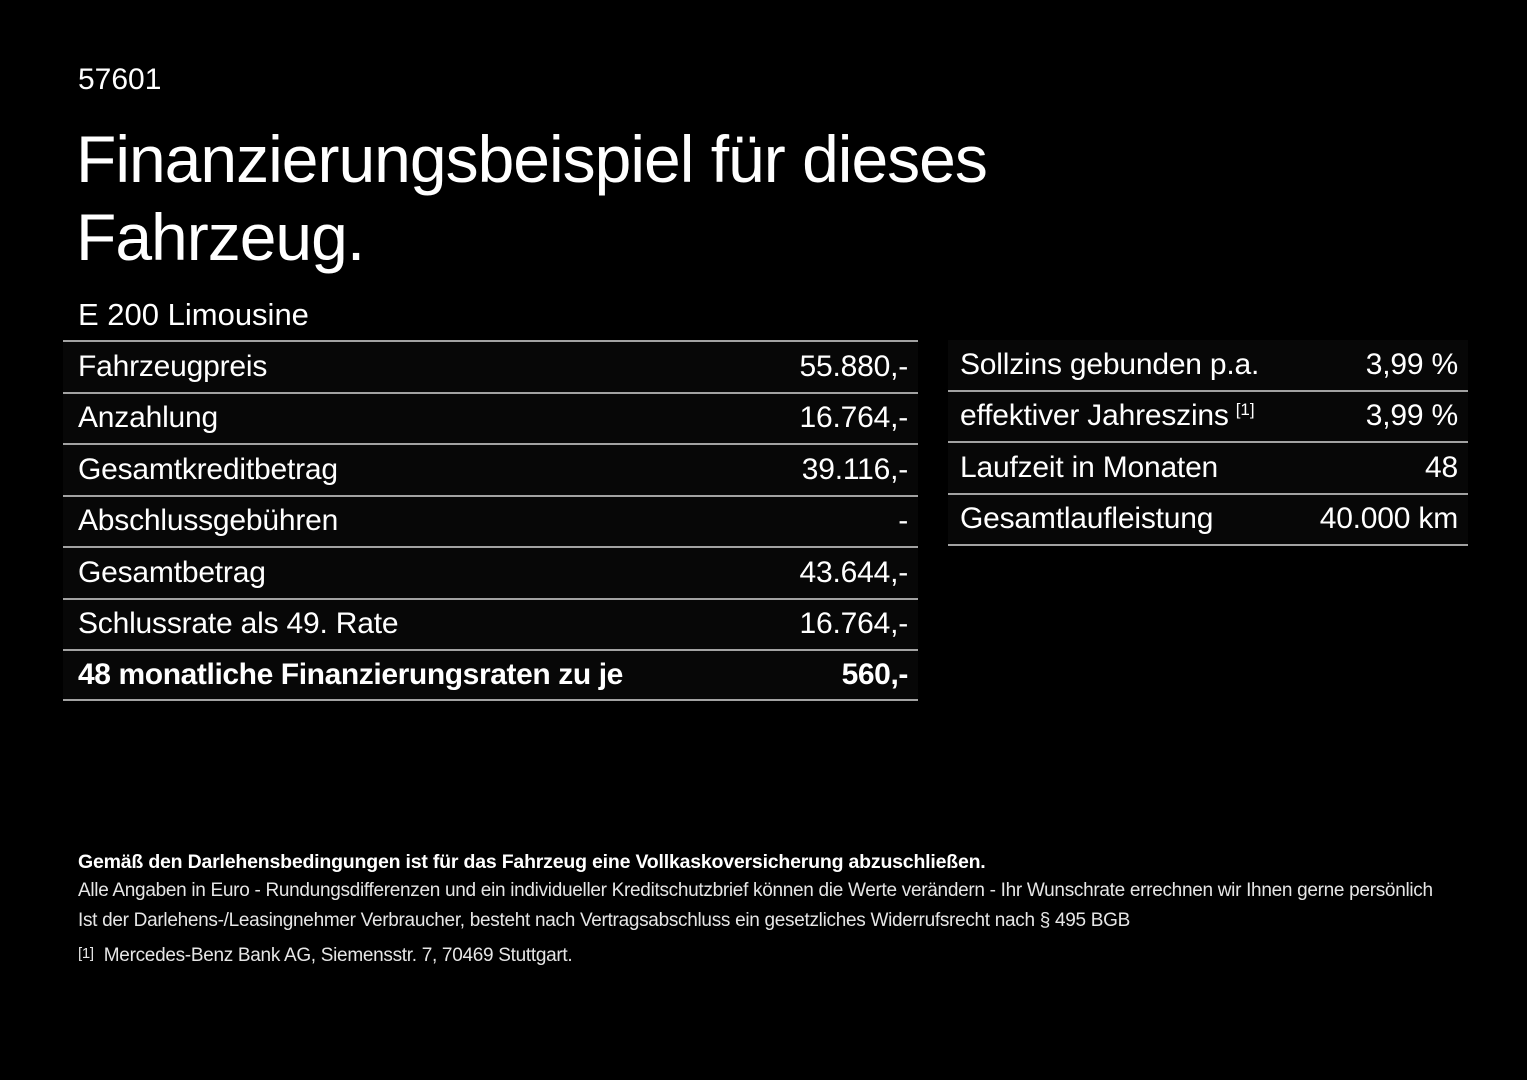 The image size is (1527, 1080). What do you see at coordinates (86, 953) in the screenshot?
I see `footnote-ref-marker: [1]` at bounding box center [86, 953].